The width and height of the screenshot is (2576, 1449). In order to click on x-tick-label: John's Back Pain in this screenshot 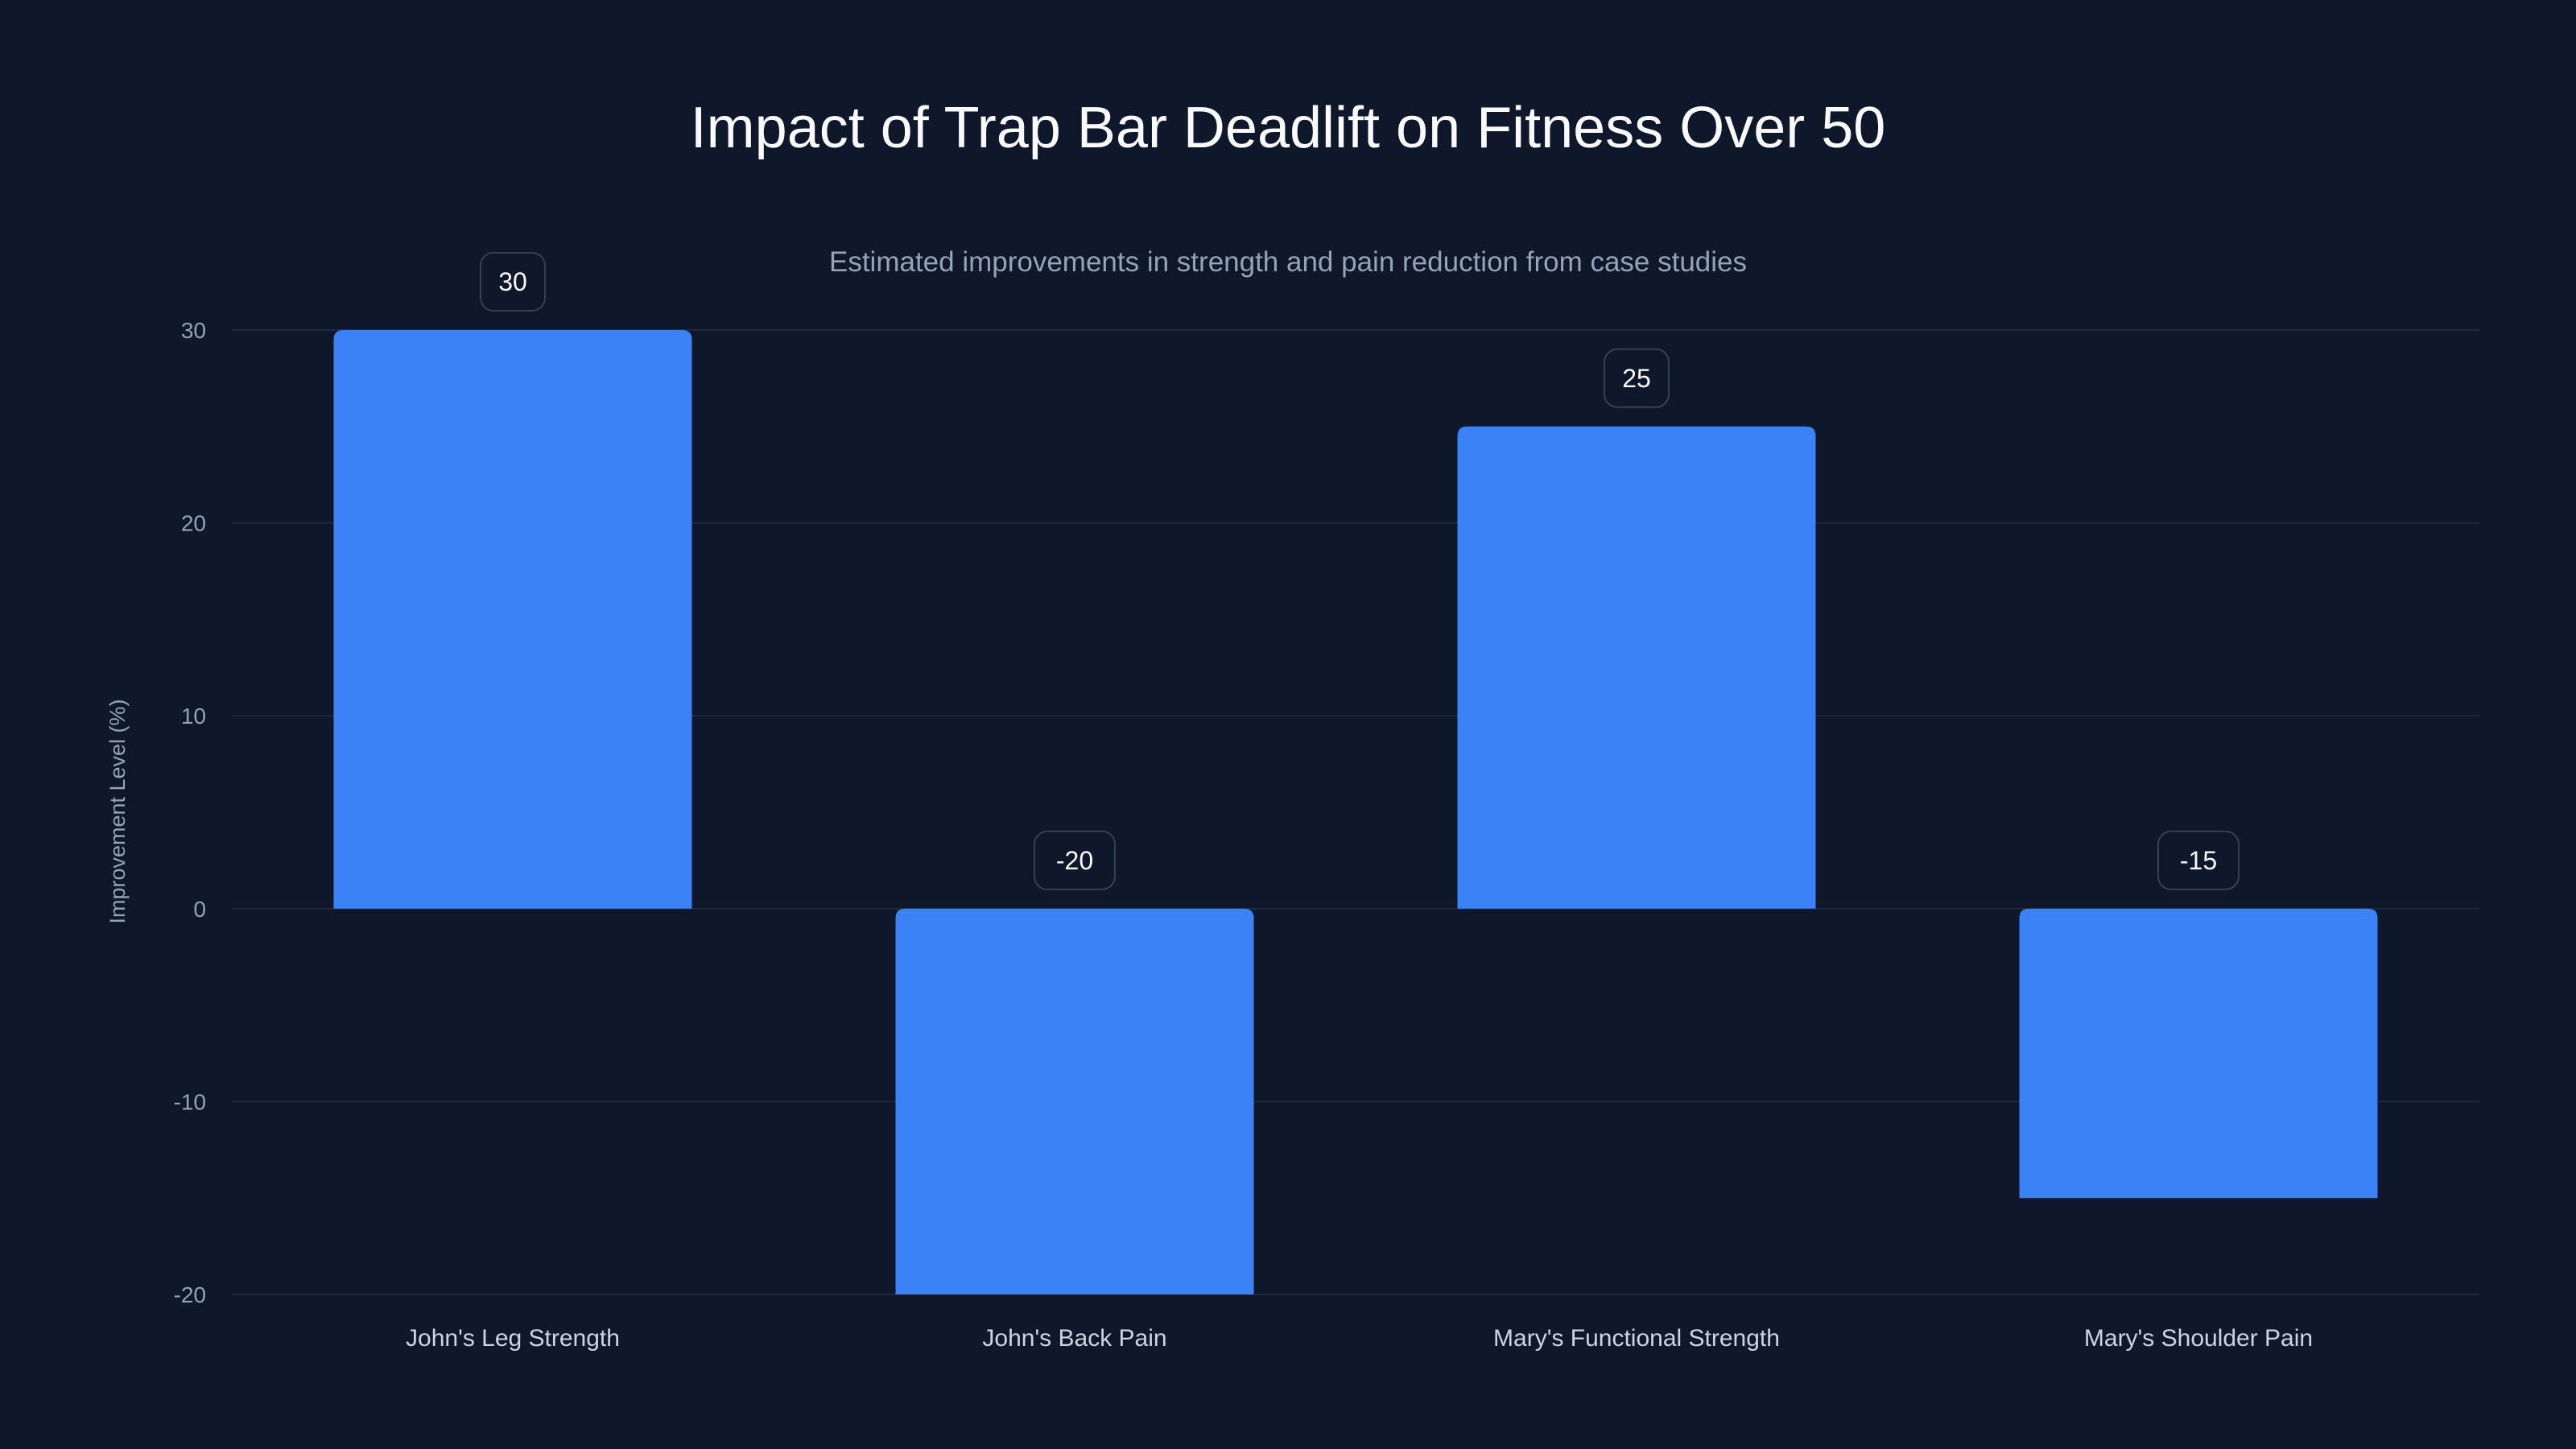, I will do `click(1074, 1338)`.